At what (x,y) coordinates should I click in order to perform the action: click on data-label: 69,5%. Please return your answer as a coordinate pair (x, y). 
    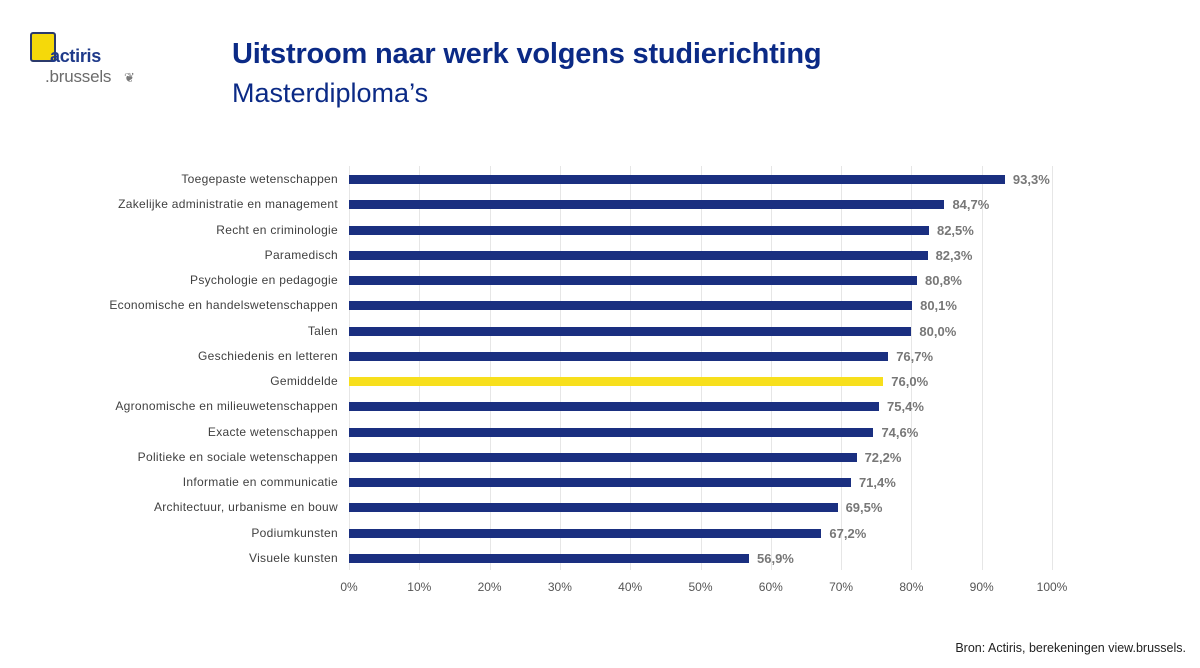
    Looking at the image, I should click on (864, 508).